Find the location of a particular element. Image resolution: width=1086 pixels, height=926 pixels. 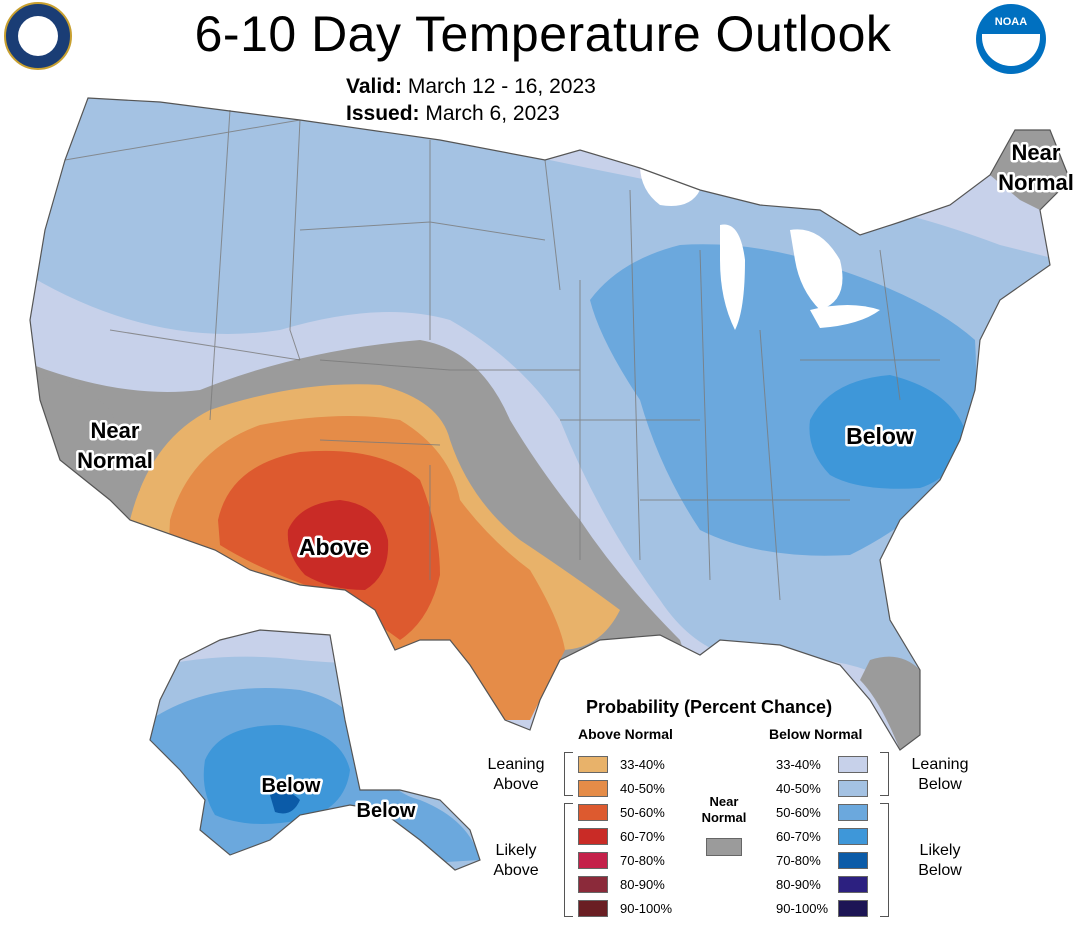

label-above: Above is located at coordinates (334, 547).